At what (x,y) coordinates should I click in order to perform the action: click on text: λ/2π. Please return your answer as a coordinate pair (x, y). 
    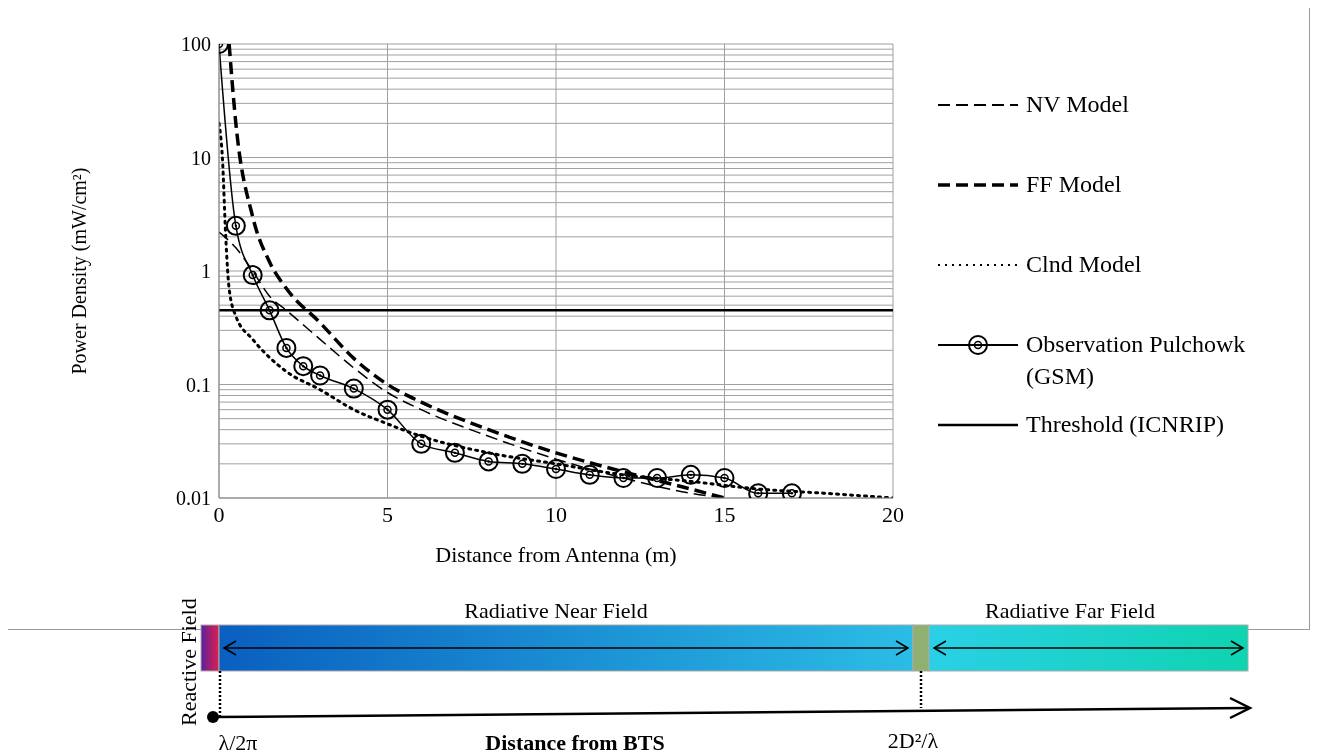
    Looking at the image, I should click on (238, 742).